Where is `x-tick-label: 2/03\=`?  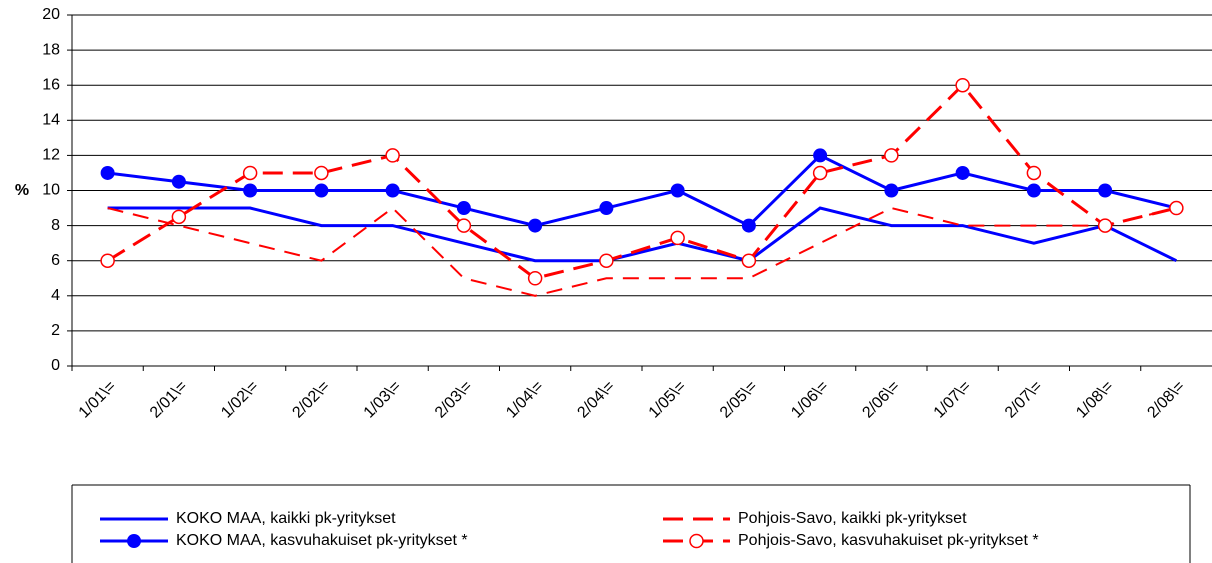
x-tick-label: 2/03\= is located at coordinates (454, 400).